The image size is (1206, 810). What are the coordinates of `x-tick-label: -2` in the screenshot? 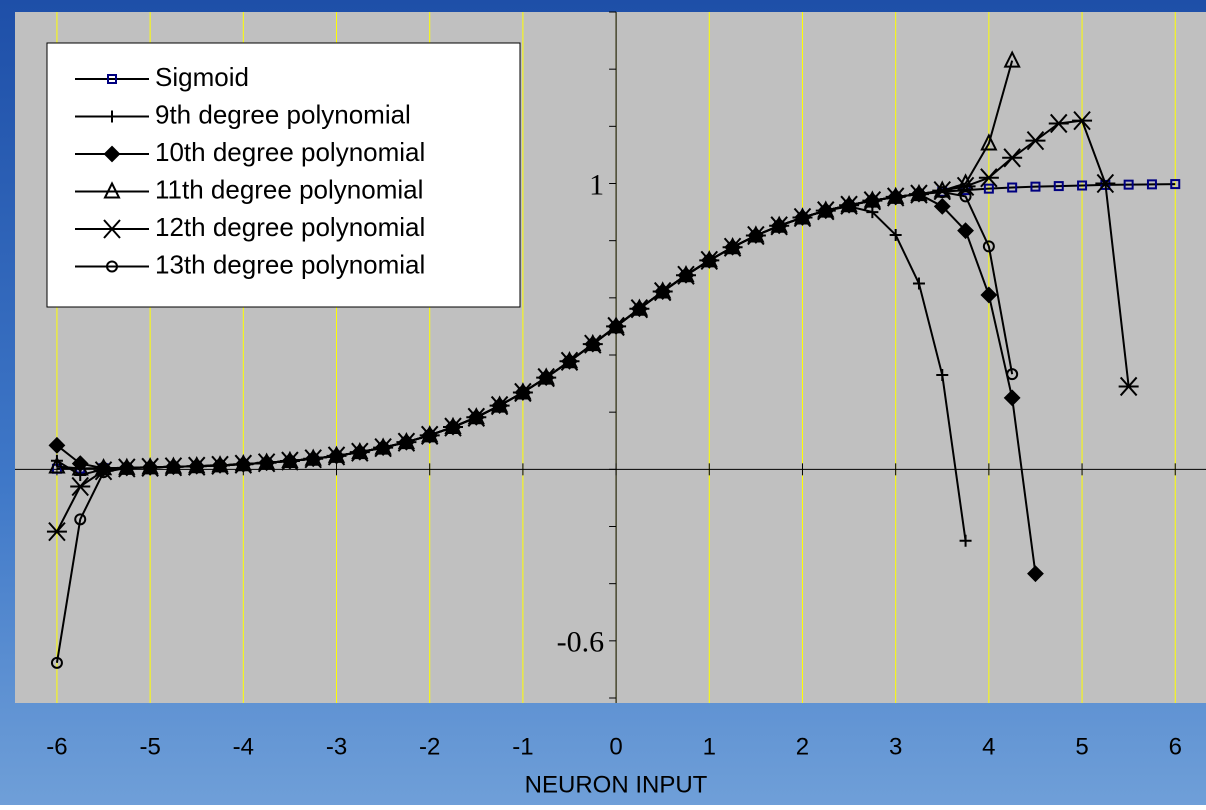 It's located at (429, 746).